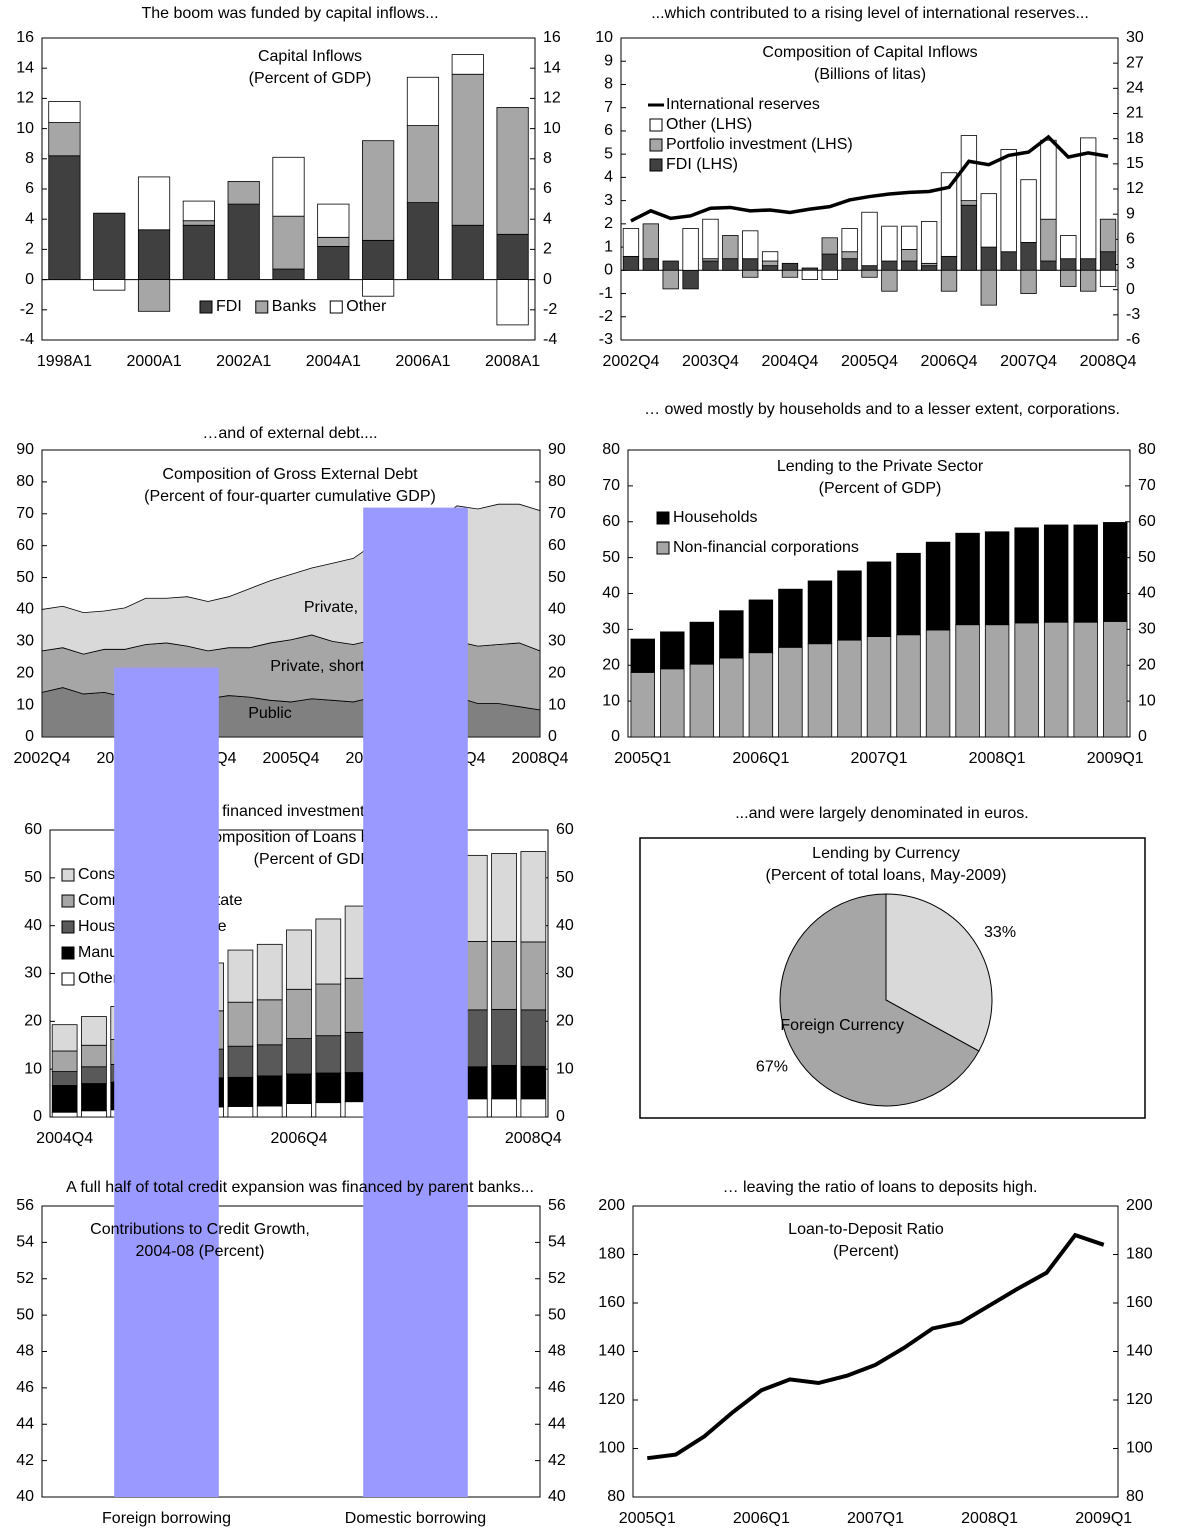  I want to click on y-tick-label: 200, so click(611, 1205).